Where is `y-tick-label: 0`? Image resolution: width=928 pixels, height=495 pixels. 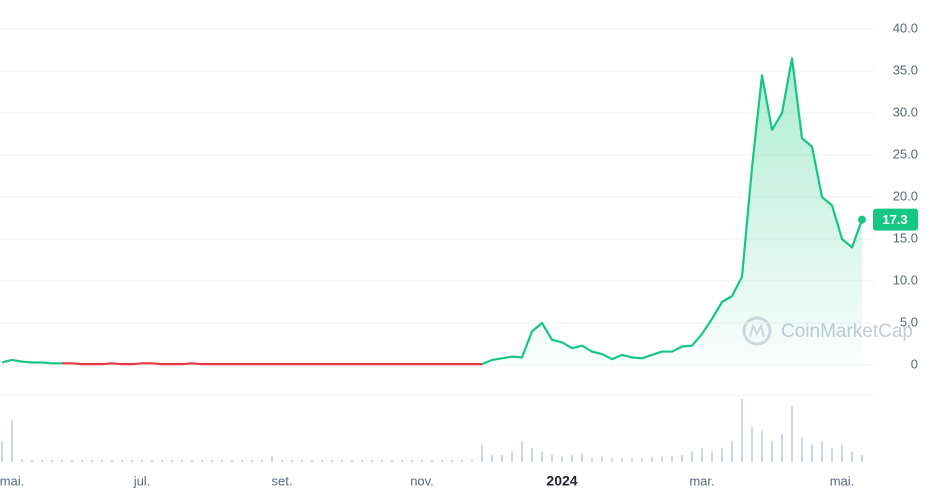
y-tick-label: 0 is located at coordinates (914, 363).